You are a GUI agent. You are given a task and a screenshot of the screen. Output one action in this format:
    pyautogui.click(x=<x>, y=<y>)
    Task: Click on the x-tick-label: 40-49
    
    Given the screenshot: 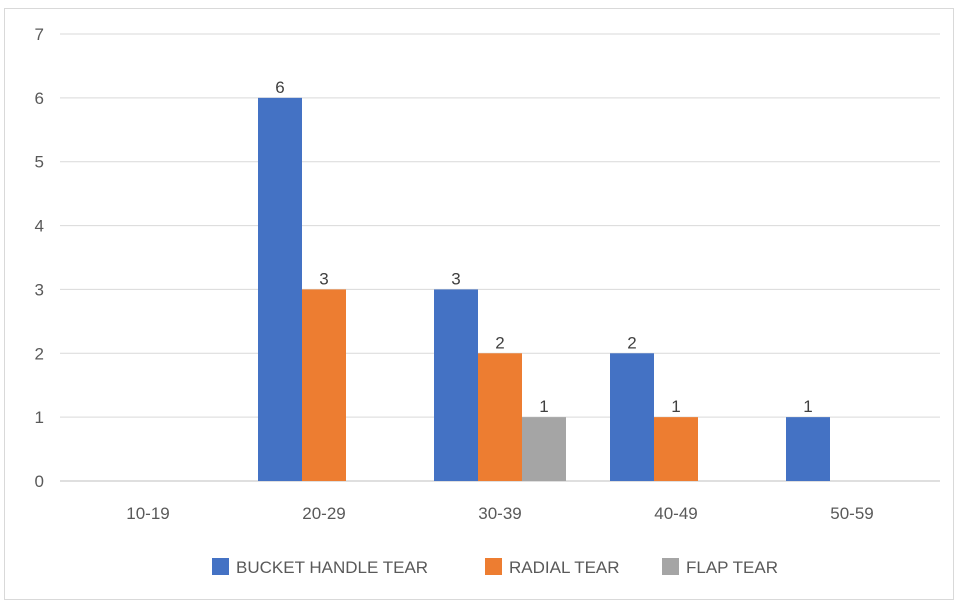 What is the action you would take?
    pyautogui.click(x=675, y=513)
    